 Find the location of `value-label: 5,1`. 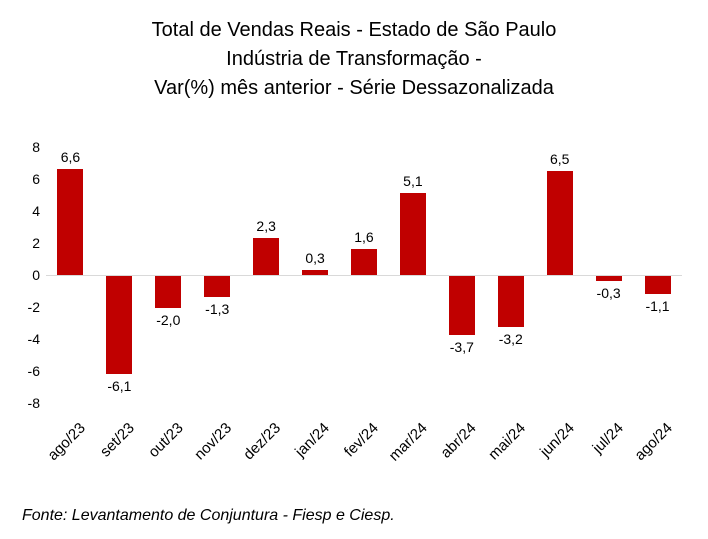

value-label: 5,1 is located at coordinates (413, 181).